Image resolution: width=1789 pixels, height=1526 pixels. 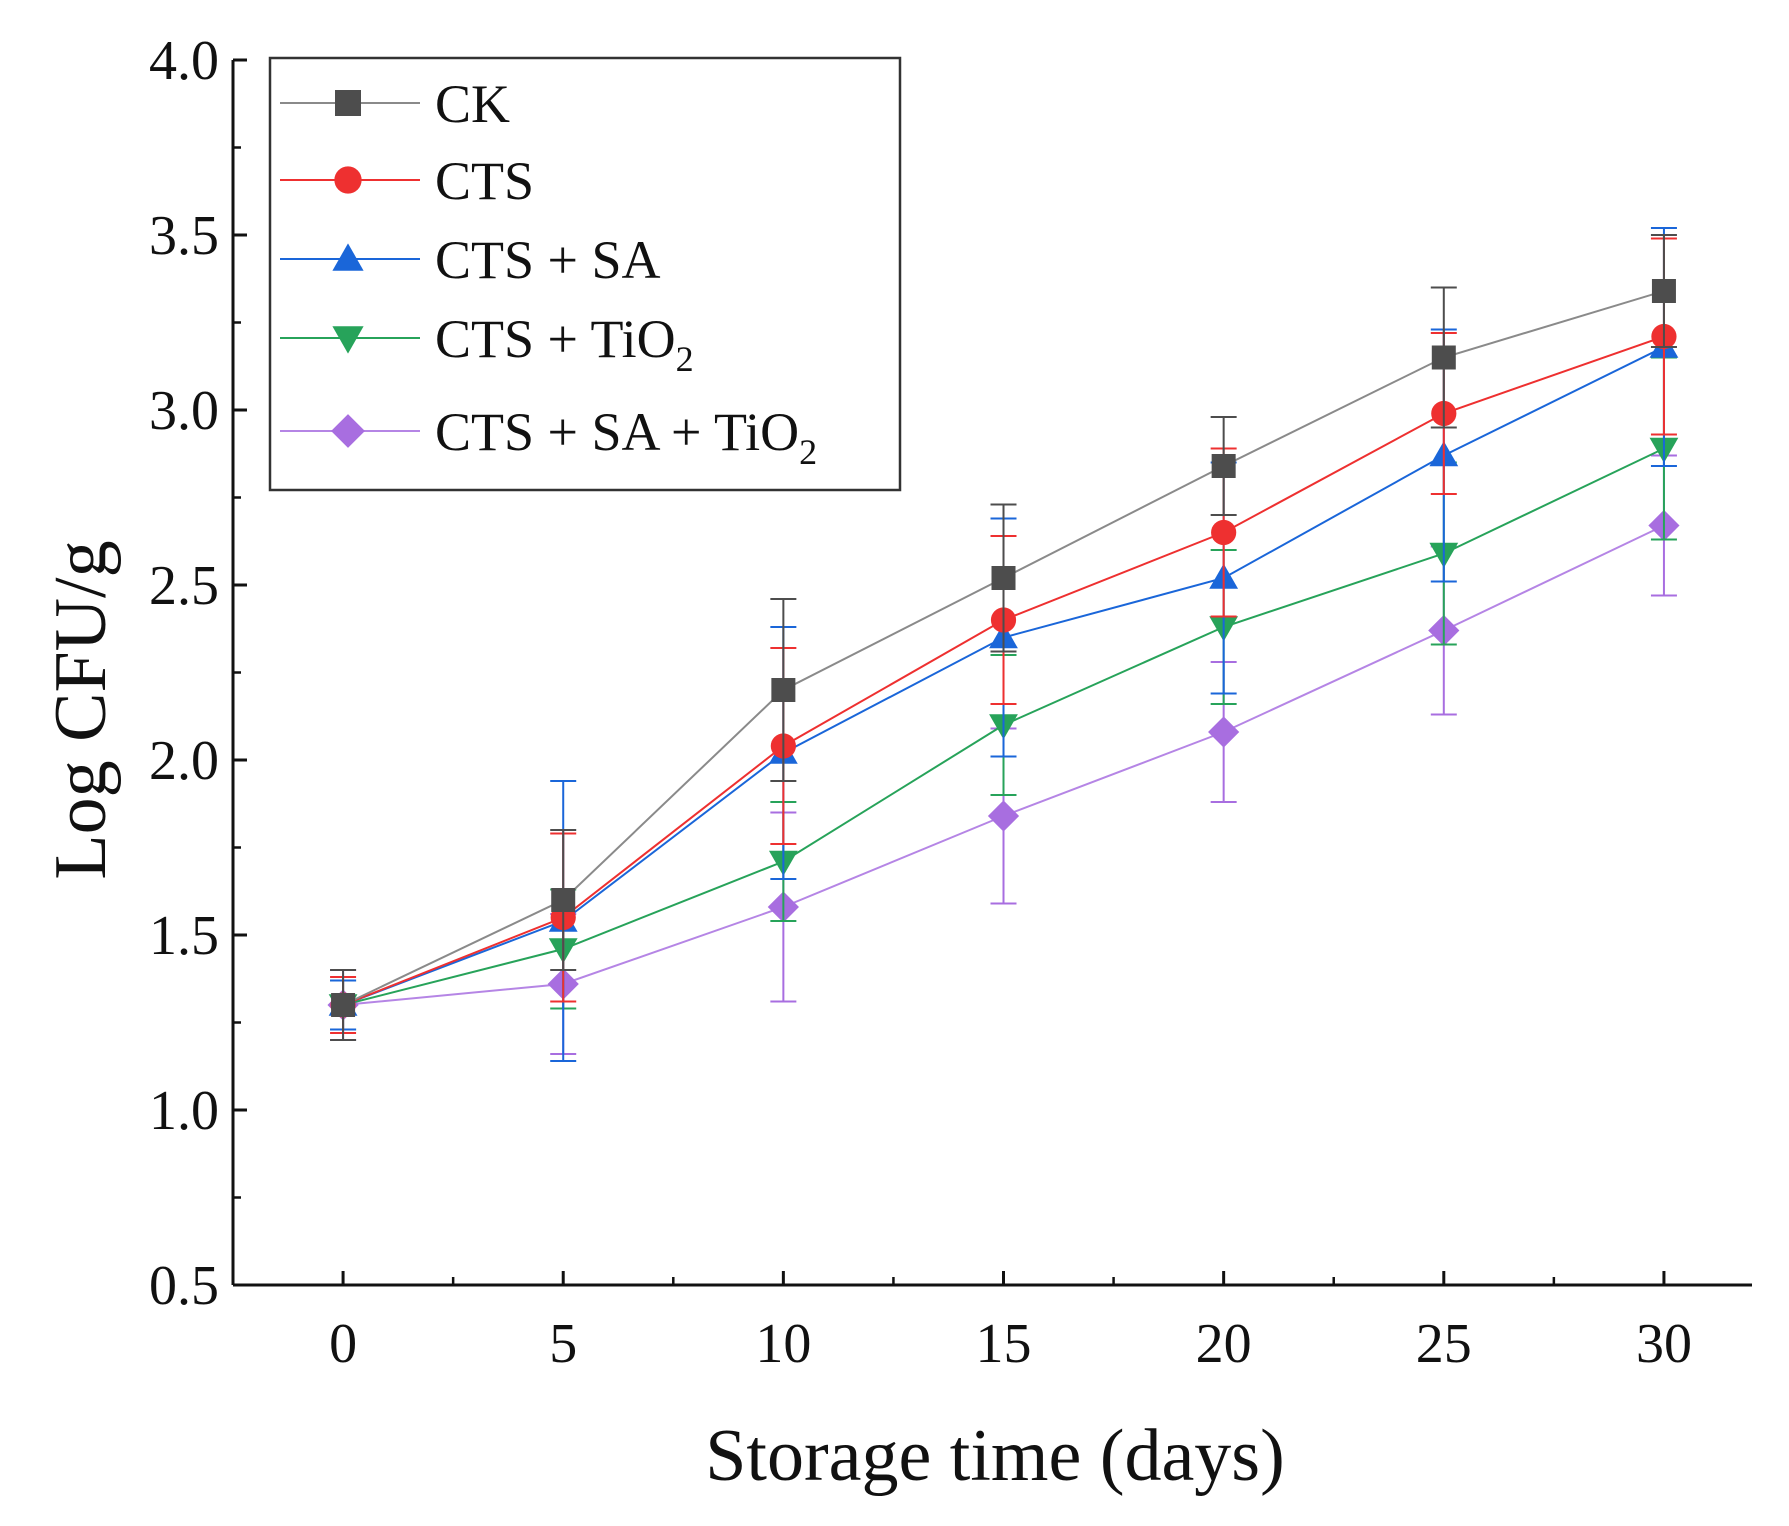 I want to click on legend-label: CTS + TiO2, so click(x=564, y=344).